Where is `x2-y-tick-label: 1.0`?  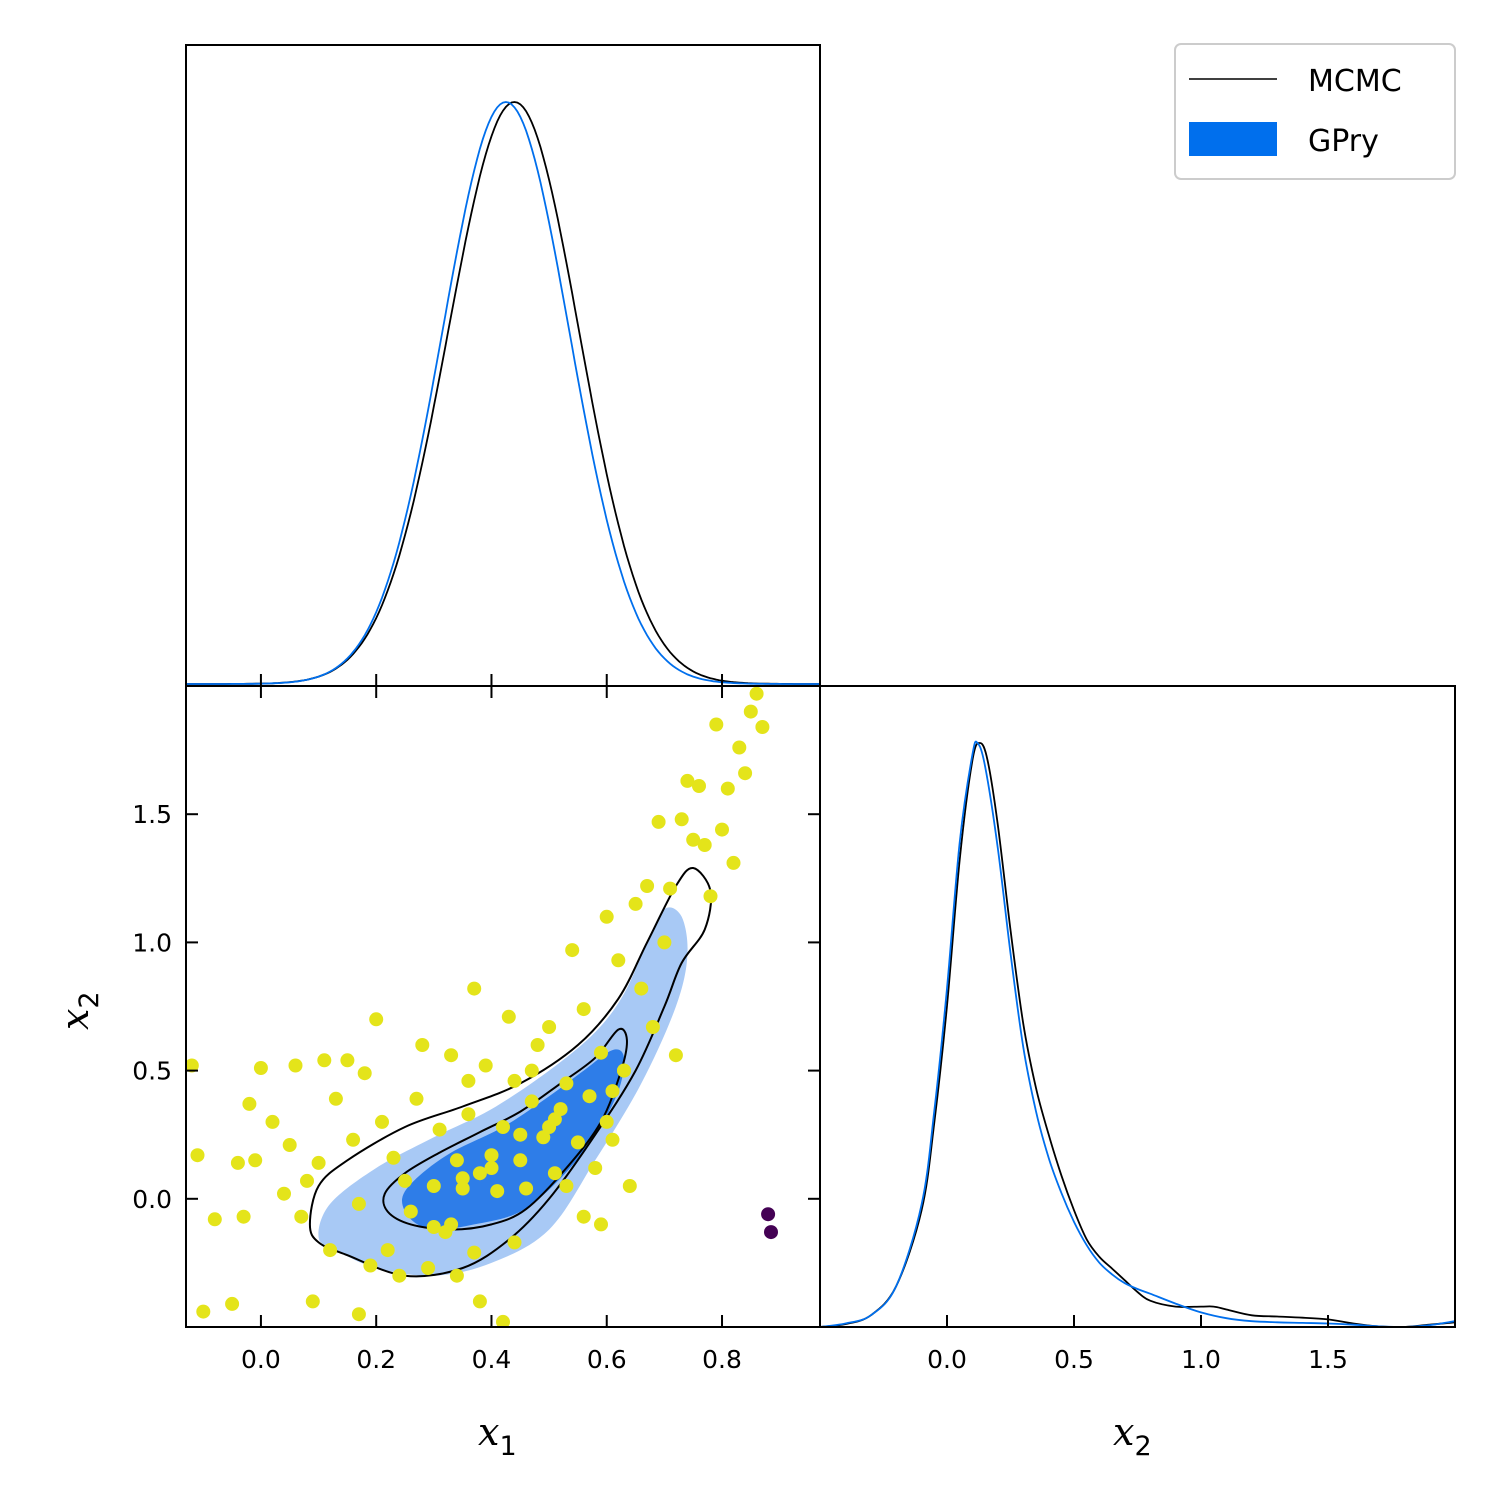
x2-y-tick-label: 1.0 is located at coordinates (152, 942).